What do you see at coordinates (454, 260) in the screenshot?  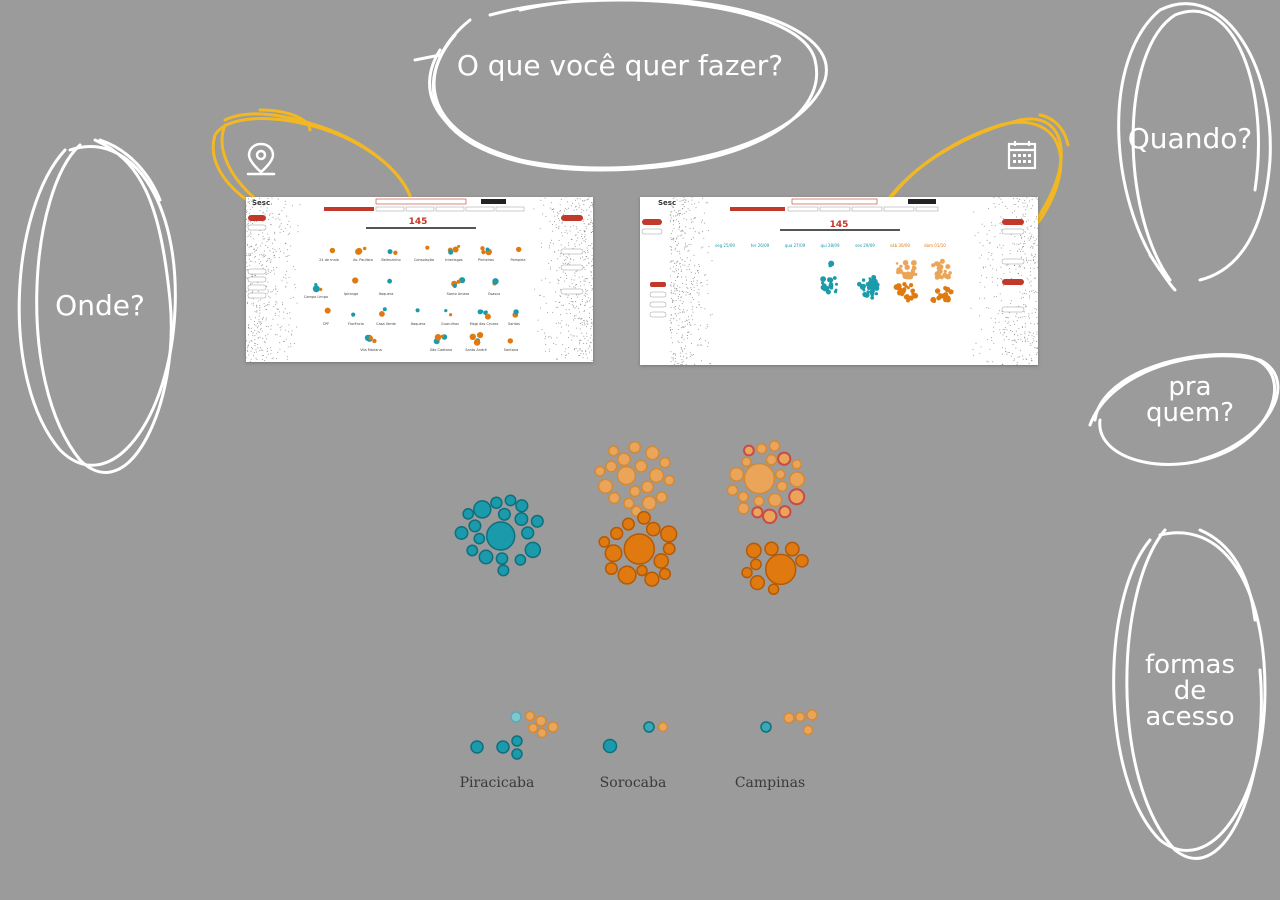 I see `thumbnail-left-place-label: Interlagos` at bounding box center [454, 260].